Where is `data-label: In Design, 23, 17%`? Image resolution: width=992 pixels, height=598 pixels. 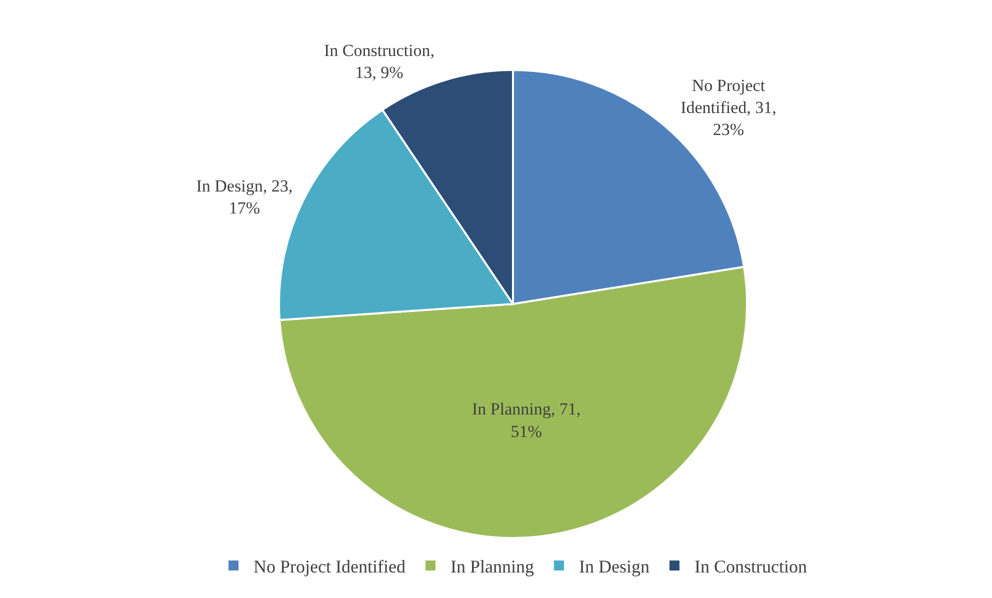 data-label: In Design, 23, 17% is located at coordinates (244, 197).